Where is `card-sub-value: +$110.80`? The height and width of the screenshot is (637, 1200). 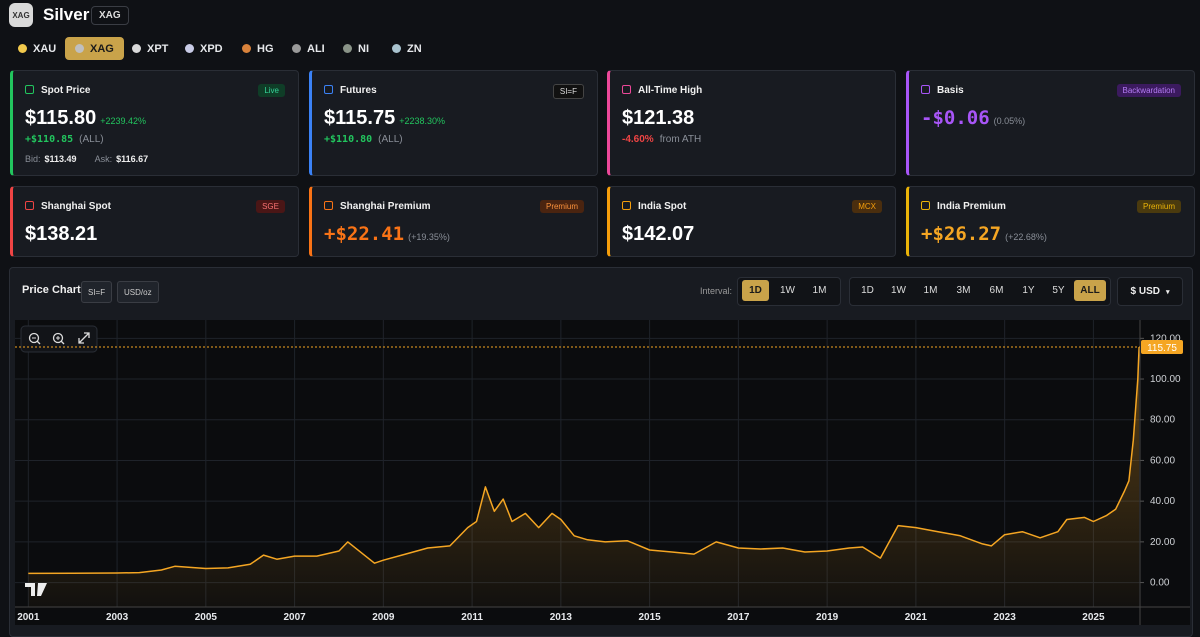 card-sub-value: +$110.80 is located at coordinates (348, 139).